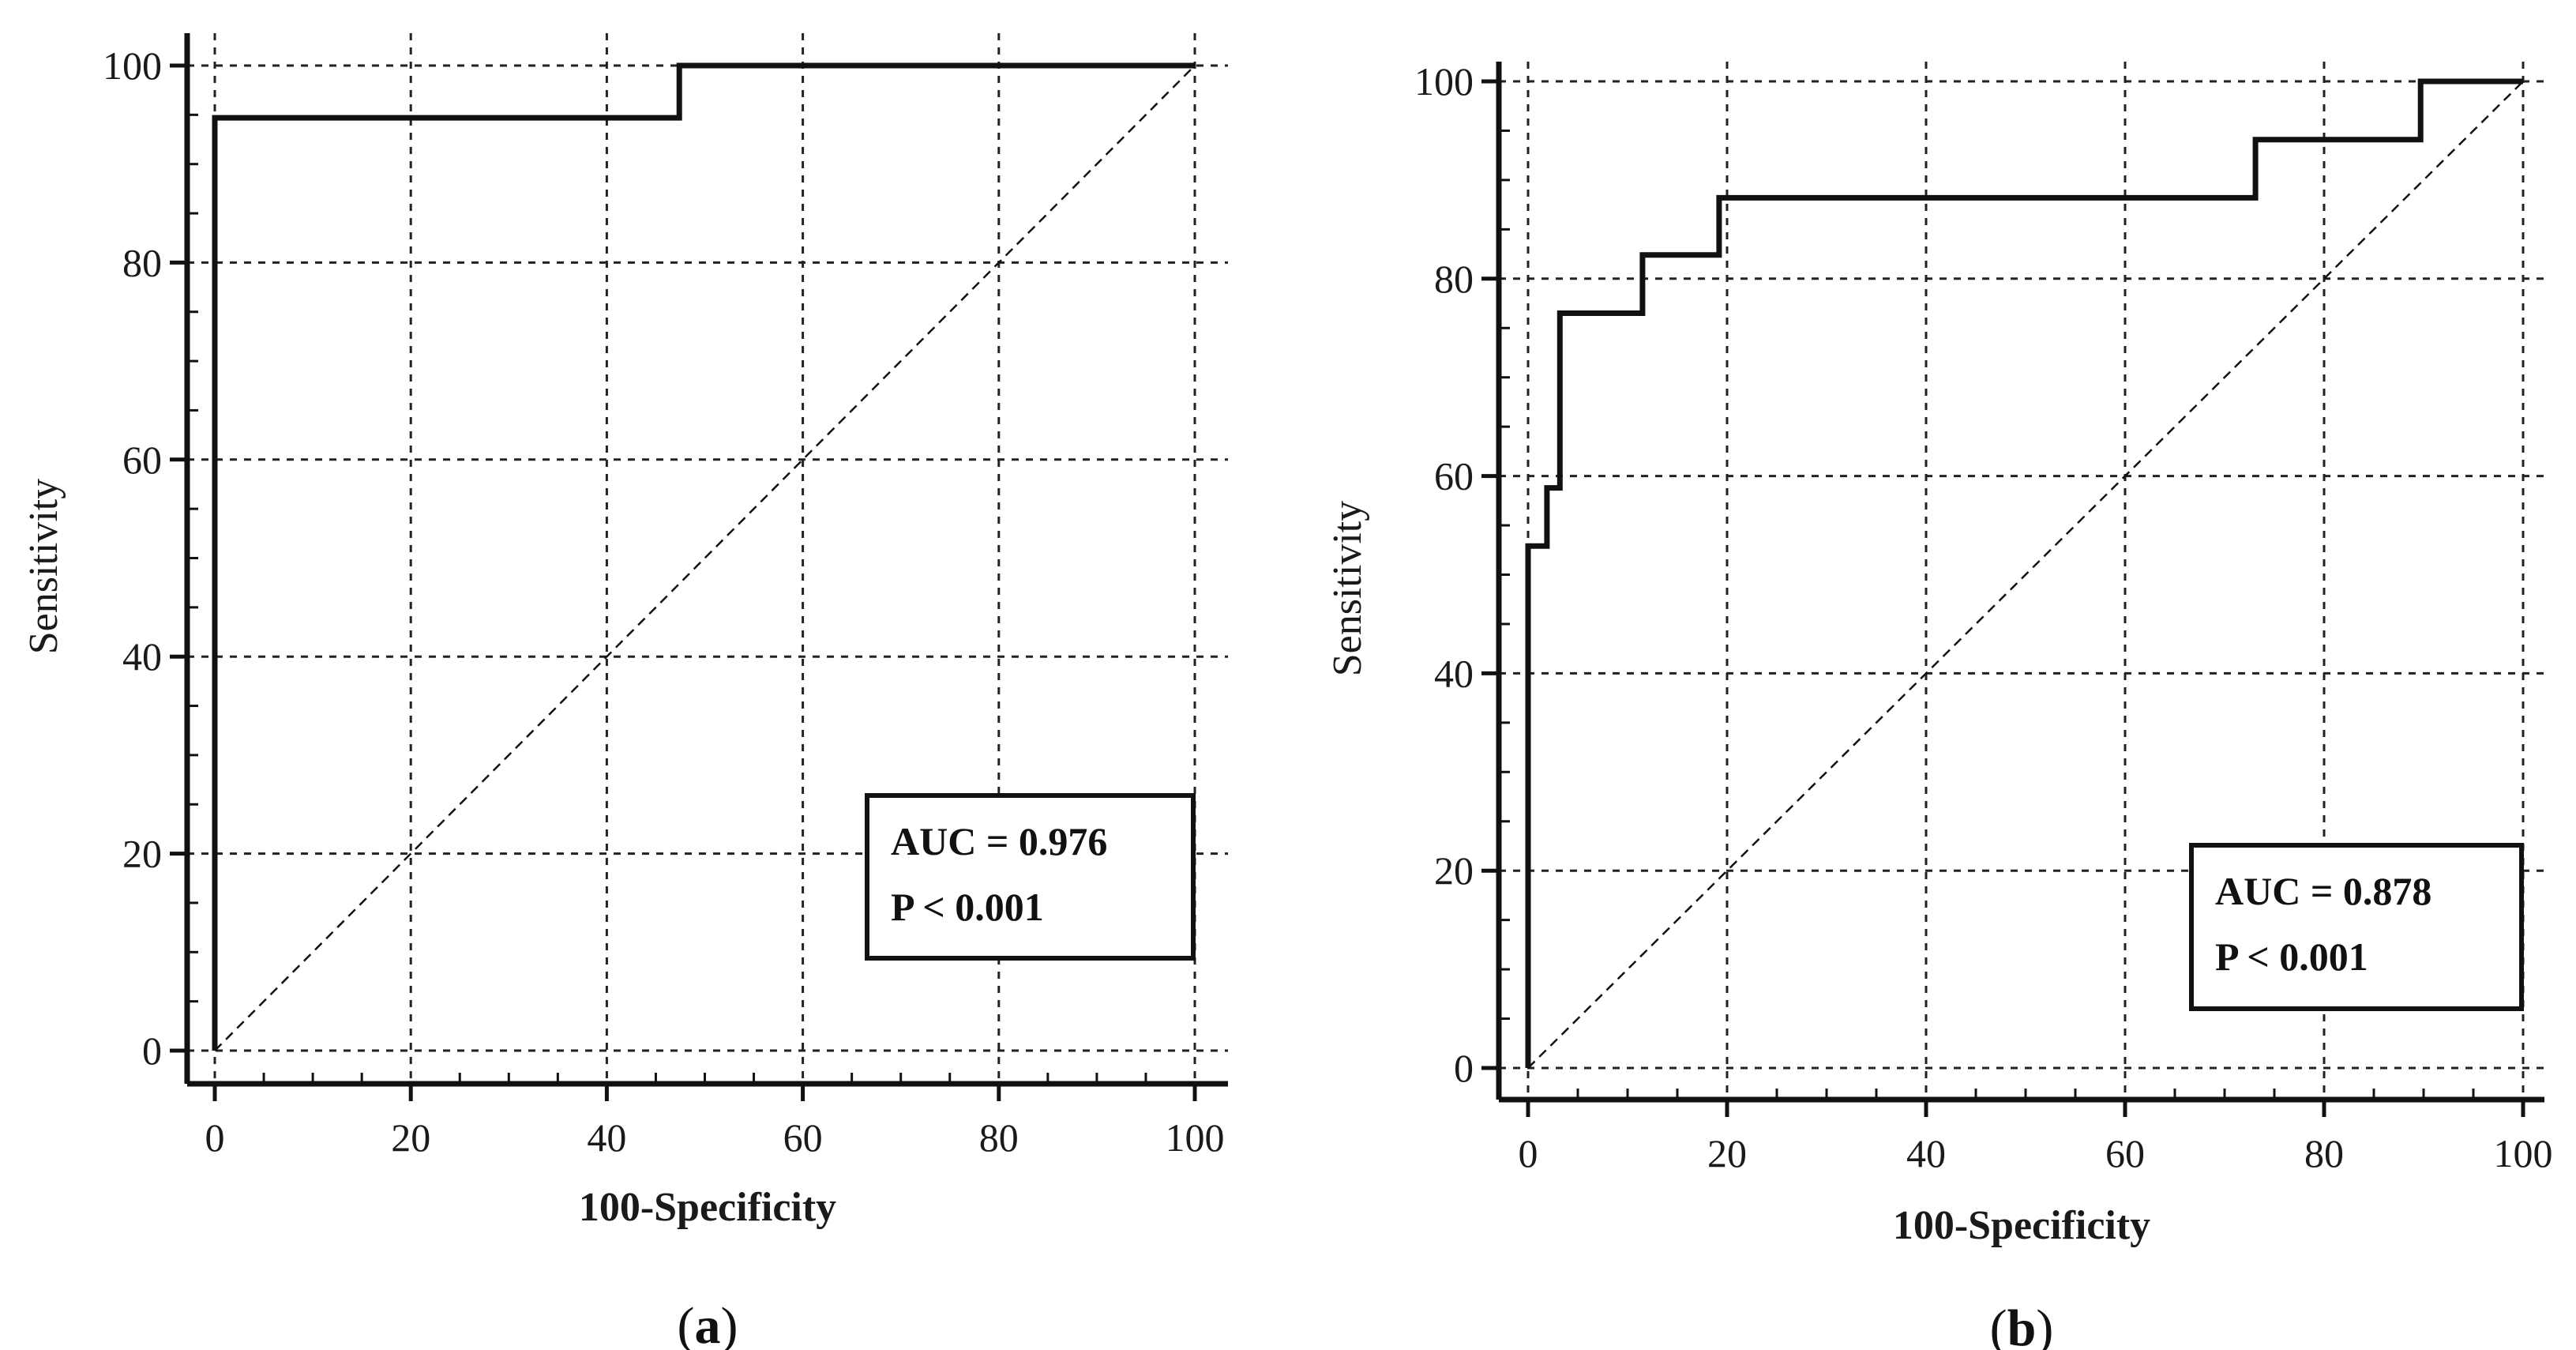 The height and width of the screenshot is (1350, 2576). I want to click on legend-box: AUC = 0.976 P < 0.001, so click(1030, 877).